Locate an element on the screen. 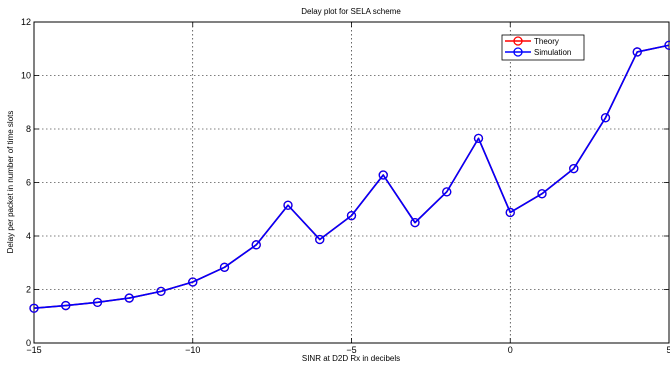 The height and width of the screenshot is (365, 670). legend-marker-theory is located at coordinates (518, 41).